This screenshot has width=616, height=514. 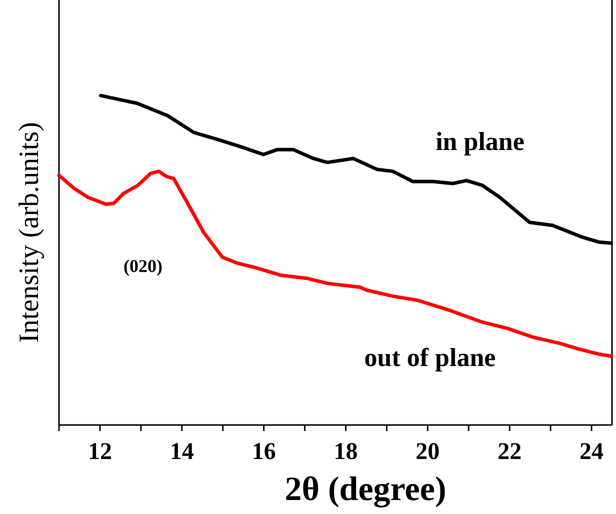 I want to click on y-axis-title: Intensity (arb.units), so click(x=29, y=232).